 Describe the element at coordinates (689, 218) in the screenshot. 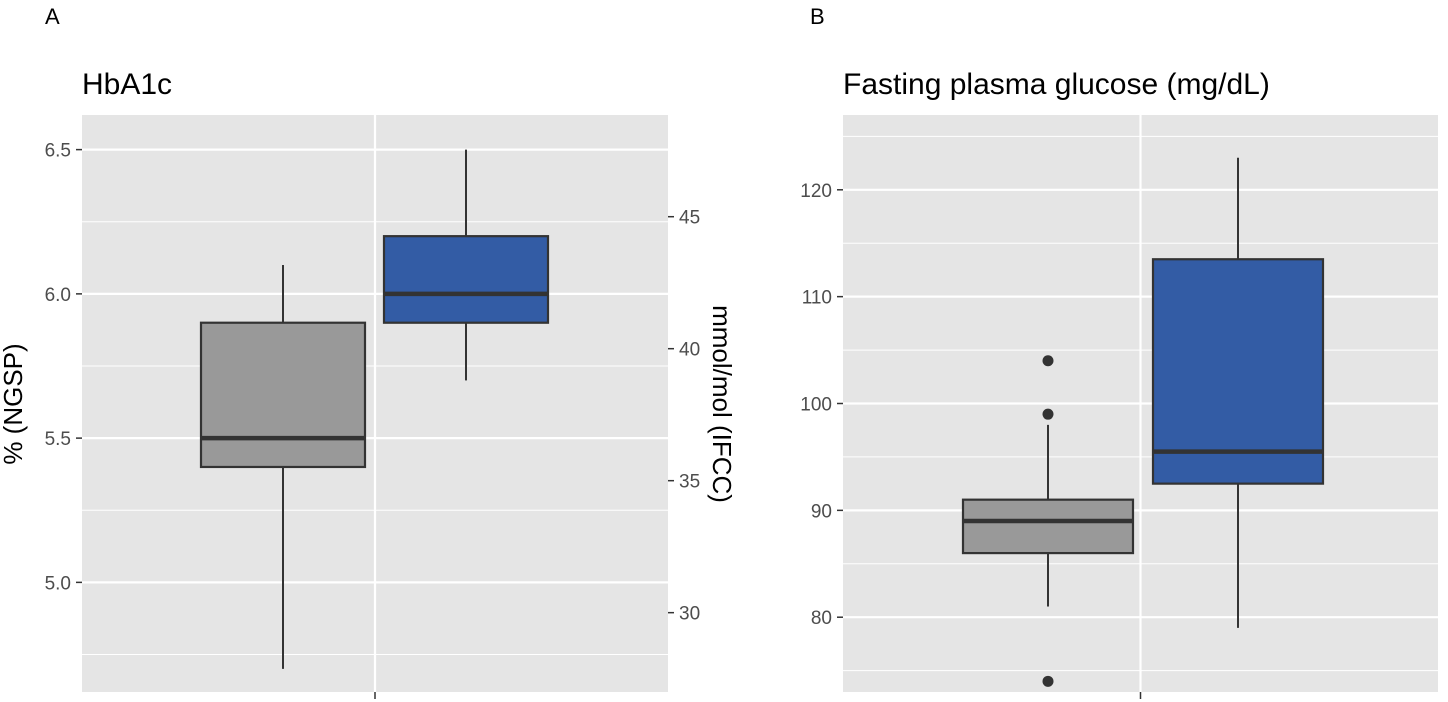

I see `y2-tick-label: 45` at that location.